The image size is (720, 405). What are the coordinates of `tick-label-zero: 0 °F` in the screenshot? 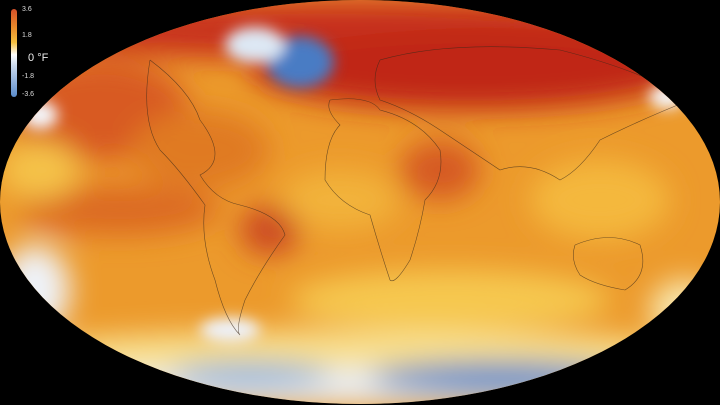 It's located at (38, 58).